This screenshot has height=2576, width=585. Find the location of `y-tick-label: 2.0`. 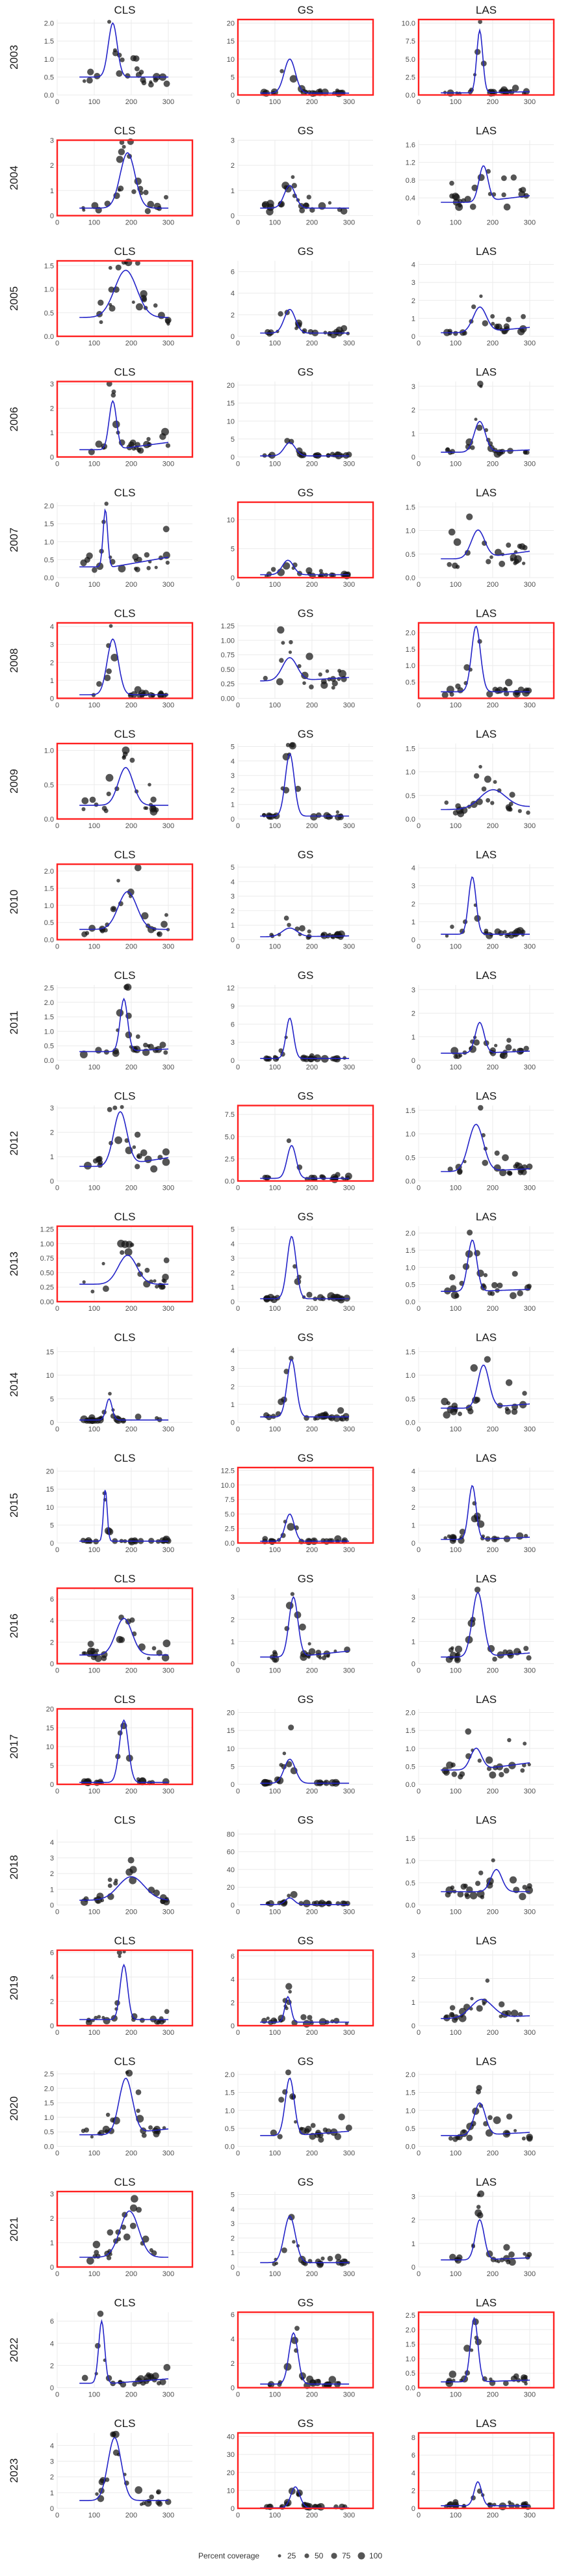

y-tick-label: 2.0 is located at coordinates (410, 2075).